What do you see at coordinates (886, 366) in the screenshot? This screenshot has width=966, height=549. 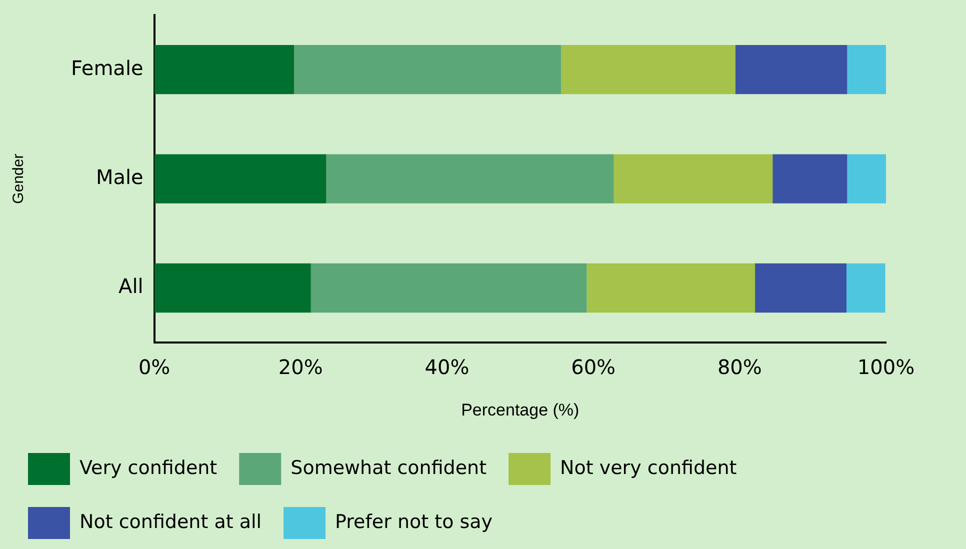 I see `x-tick-label: 100%` at bounding box center [886, 366].